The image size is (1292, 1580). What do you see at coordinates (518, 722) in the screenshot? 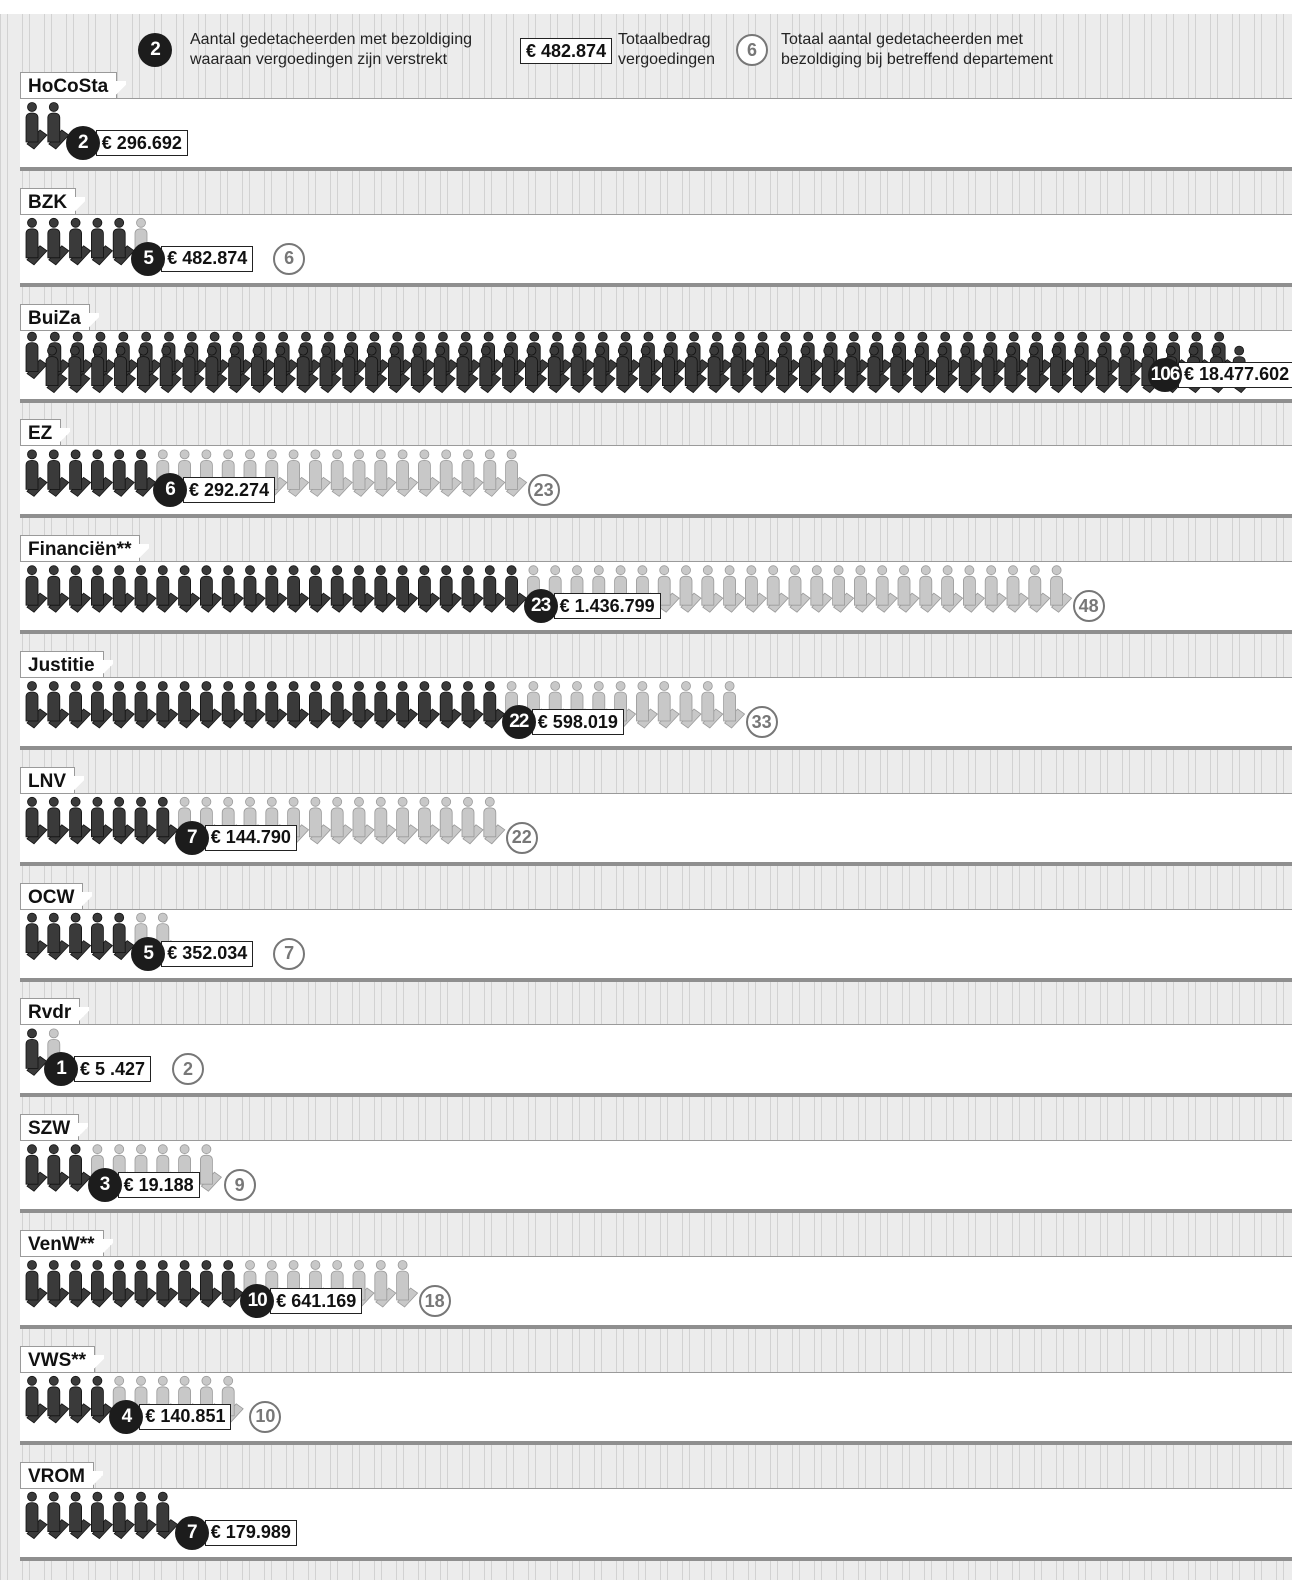
I see `paid-count-badge: 22` at bounding box center [518, 722].